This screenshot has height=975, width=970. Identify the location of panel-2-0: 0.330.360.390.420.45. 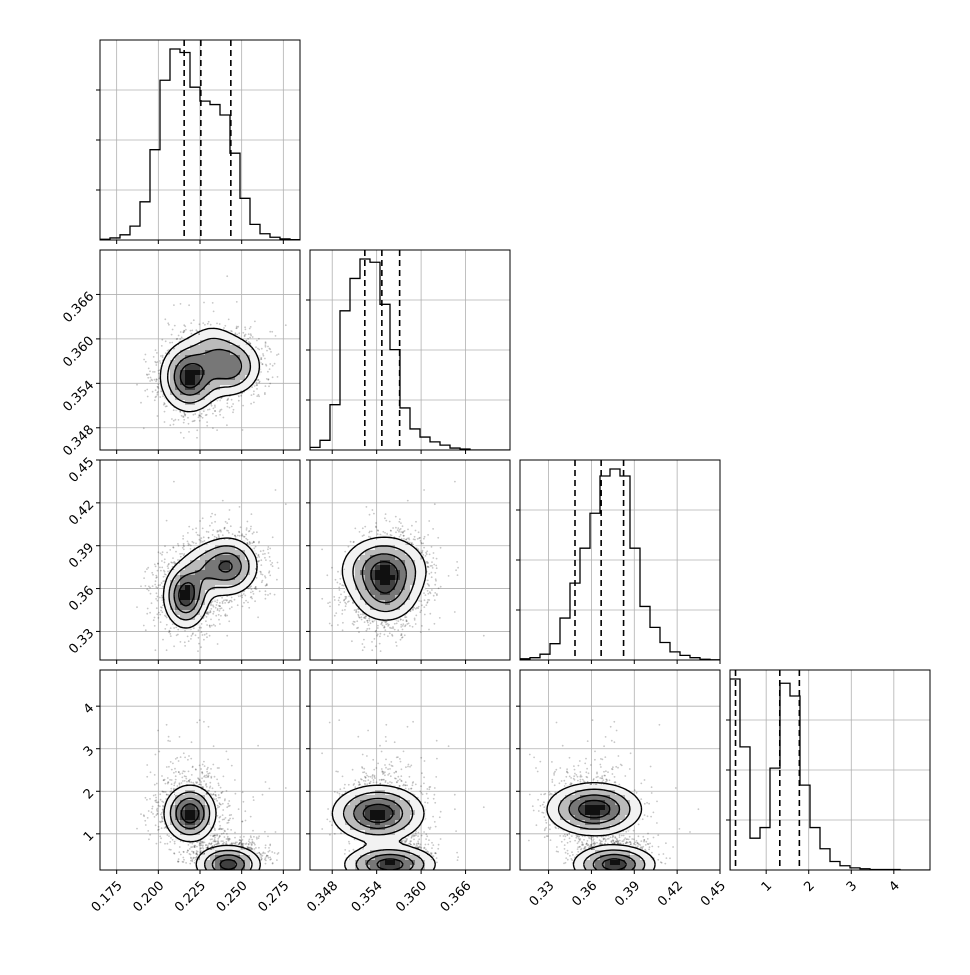
(183, 559).